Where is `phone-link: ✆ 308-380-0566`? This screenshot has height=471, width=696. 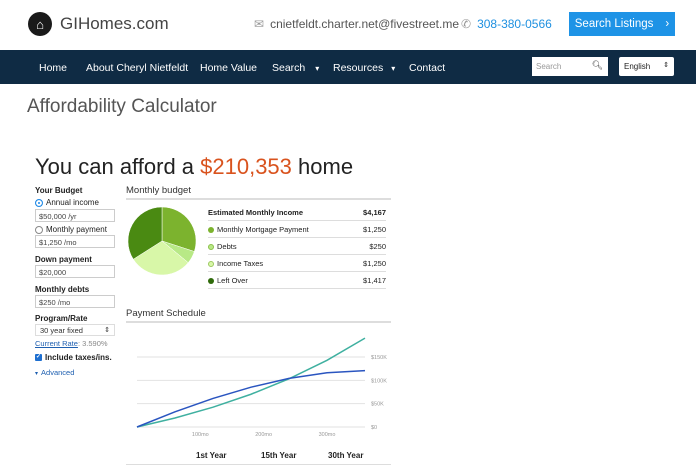
phone-link: ✆ 308-380-0566 is located at coordinates (506, 24).